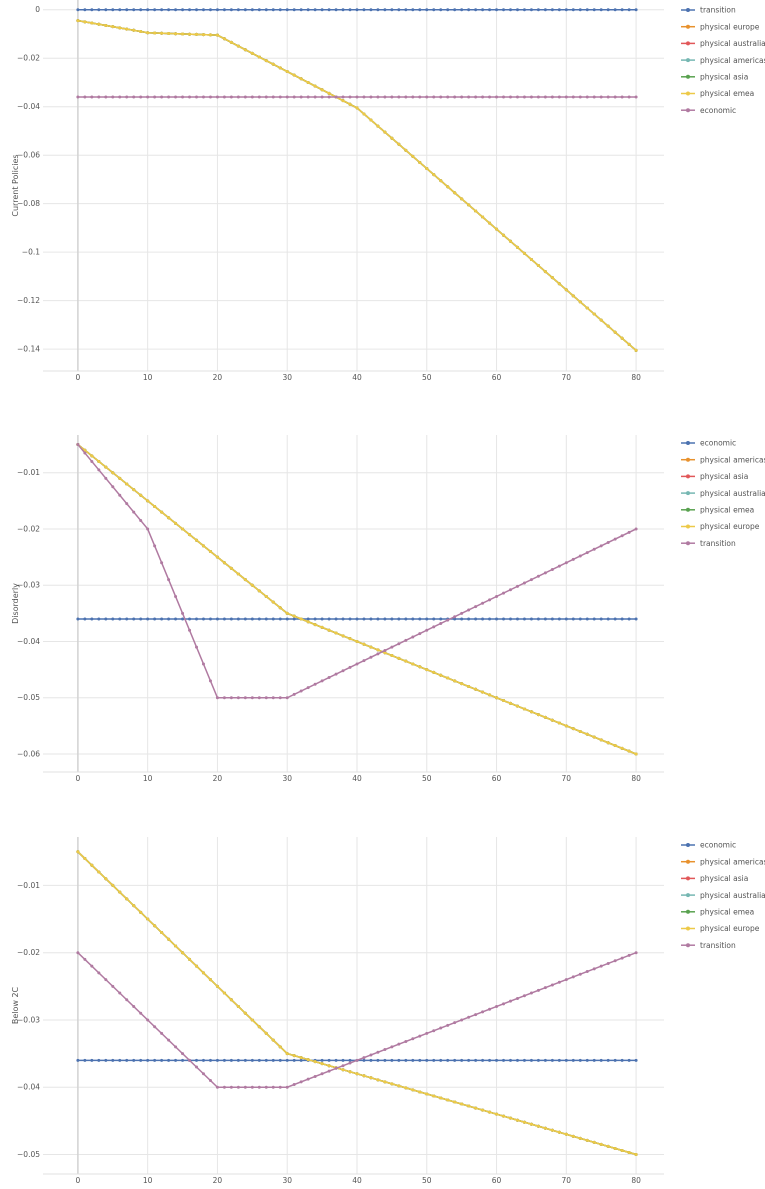 The image size is (765, 1189). Describe the element at coordinates (287, 778) in the screenshot. I see `x-tick-label: 30` at that location.